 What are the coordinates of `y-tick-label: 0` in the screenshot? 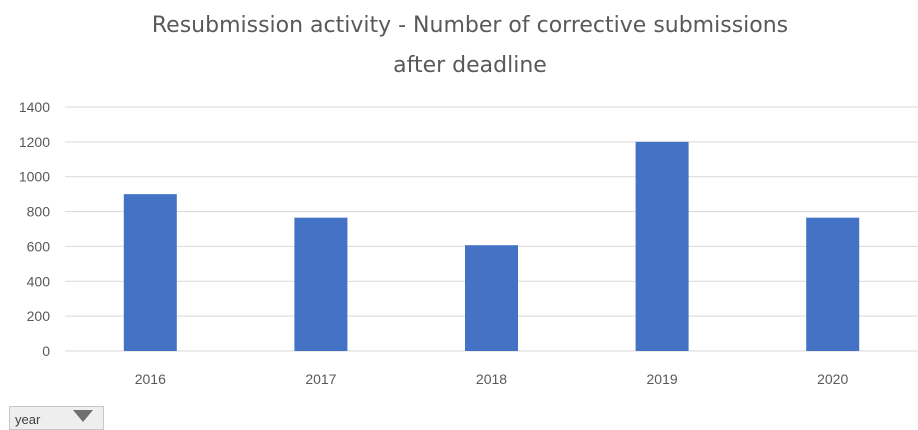 It's located at (46, 351).